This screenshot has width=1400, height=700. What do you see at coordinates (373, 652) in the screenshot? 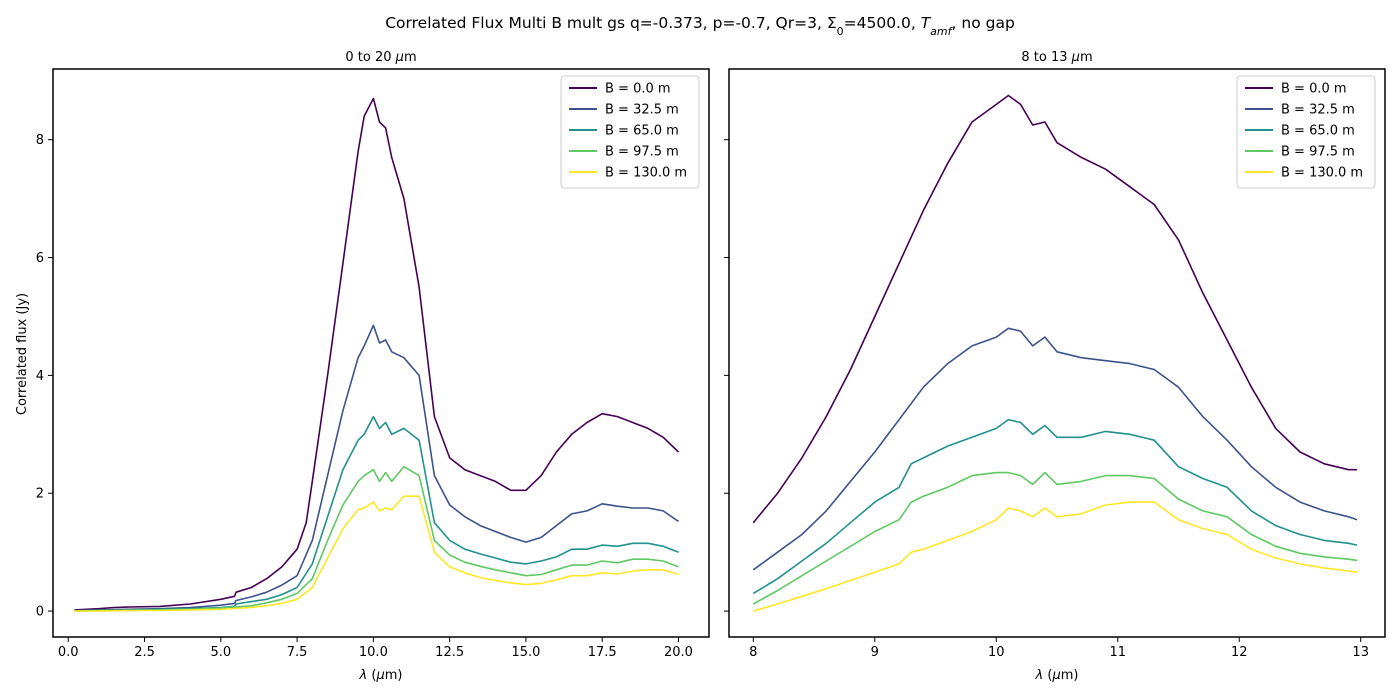
I see `left-x-tick-label: 10.0` at bounding box center [373, 652].